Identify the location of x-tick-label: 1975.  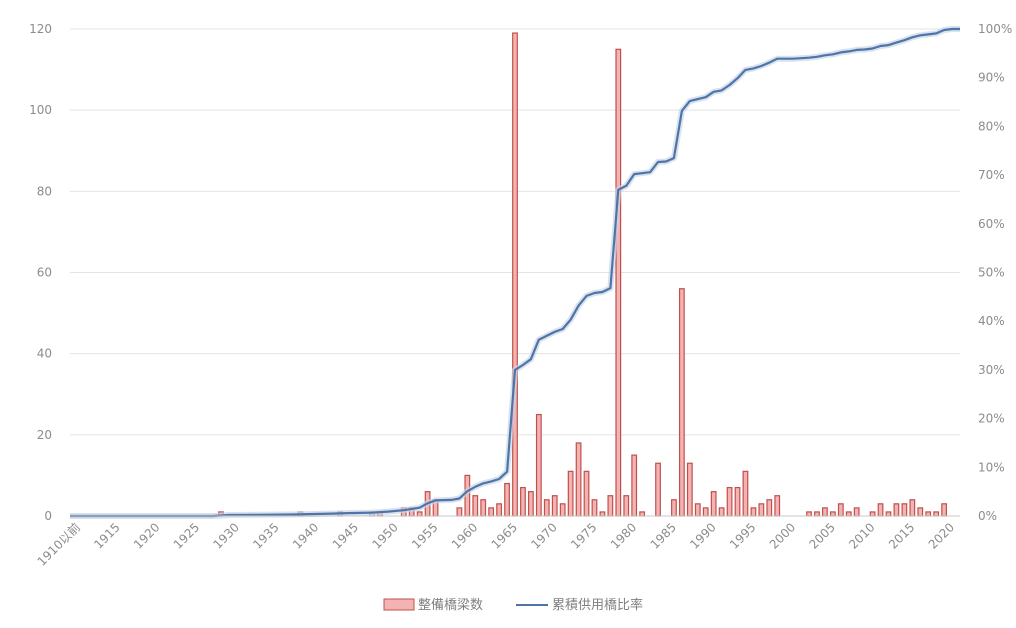
(583, 535).